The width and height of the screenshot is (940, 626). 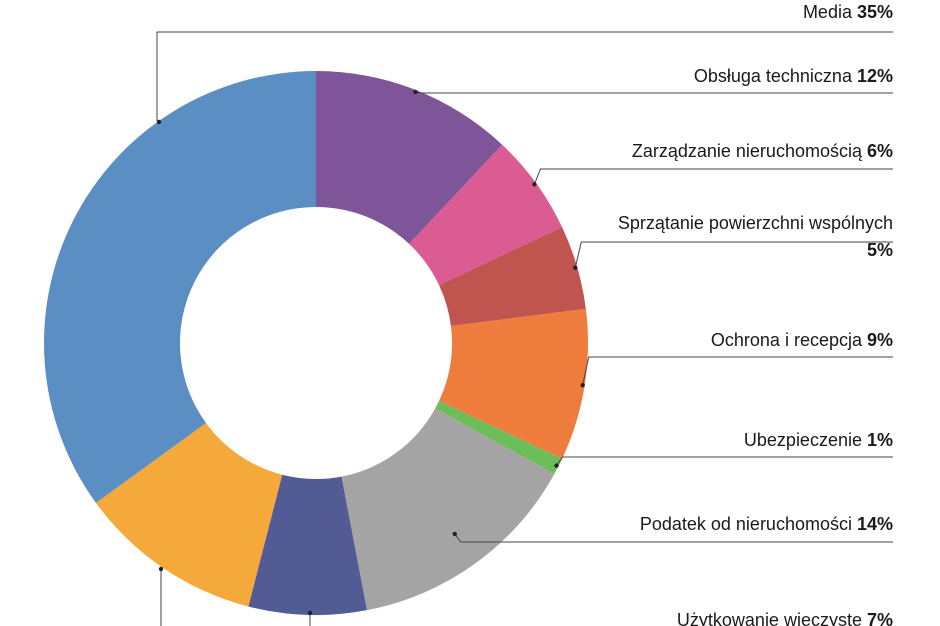 What do you see at coordinates (880, 440) in the screenshot?
I see `label-value-ubezpieczenie: 1%` at bounding box center [880, 440].